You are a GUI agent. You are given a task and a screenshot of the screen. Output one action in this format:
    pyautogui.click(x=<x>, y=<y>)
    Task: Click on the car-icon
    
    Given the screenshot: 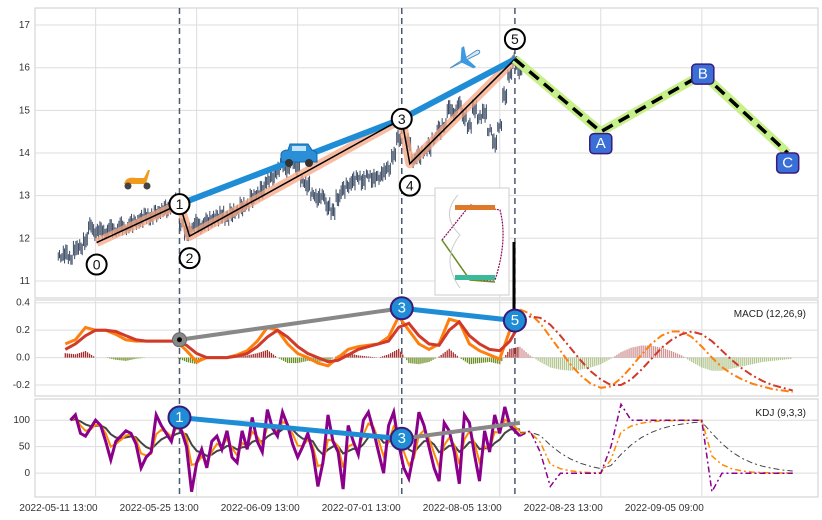 What is the action you would take?
    pyautogui.click(x=299, y=155)
    